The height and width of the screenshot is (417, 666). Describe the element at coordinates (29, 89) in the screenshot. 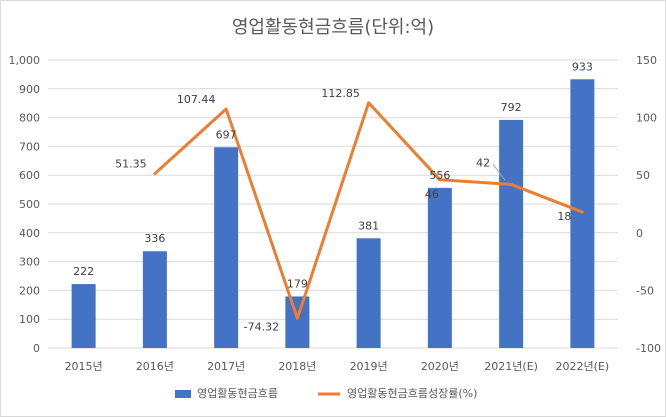

I see `y-left-tick-label: 900` at that location.